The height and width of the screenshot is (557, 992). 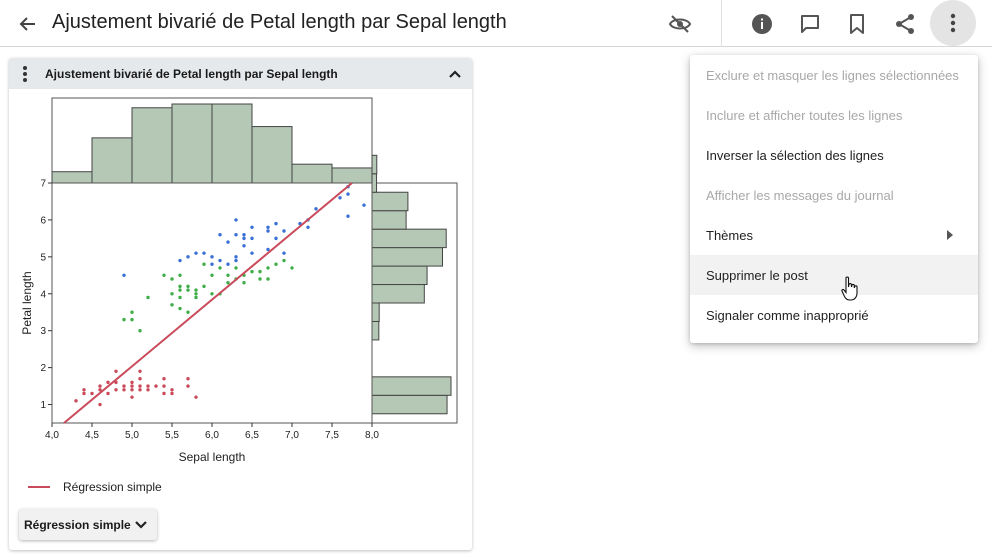 I want to click on chevron-up-icon, so click(x=455, y=74).